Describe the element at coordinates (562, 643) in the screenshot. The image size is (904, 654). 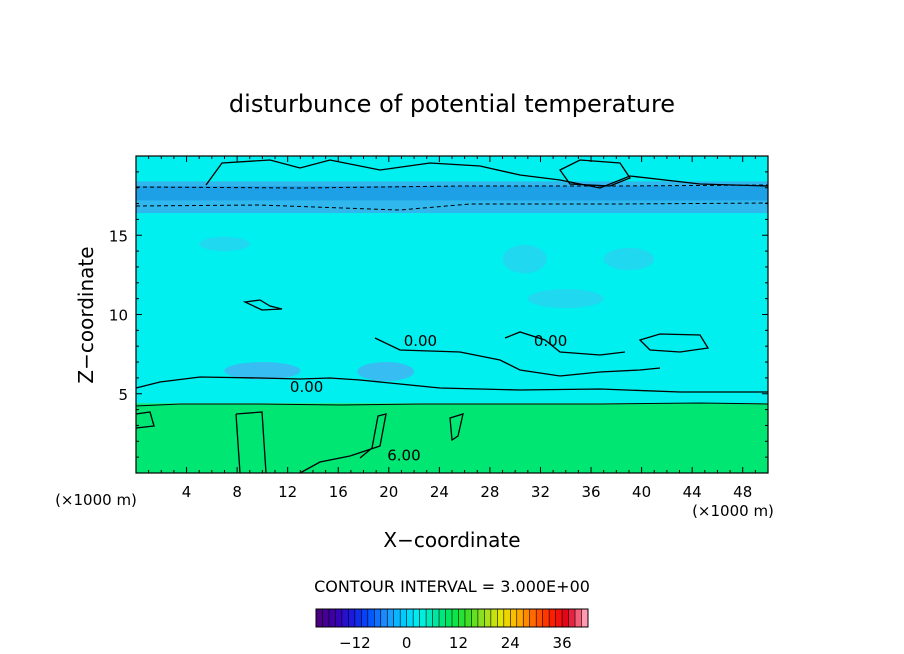
I see `colorbar-tick-label: 36` at that location.